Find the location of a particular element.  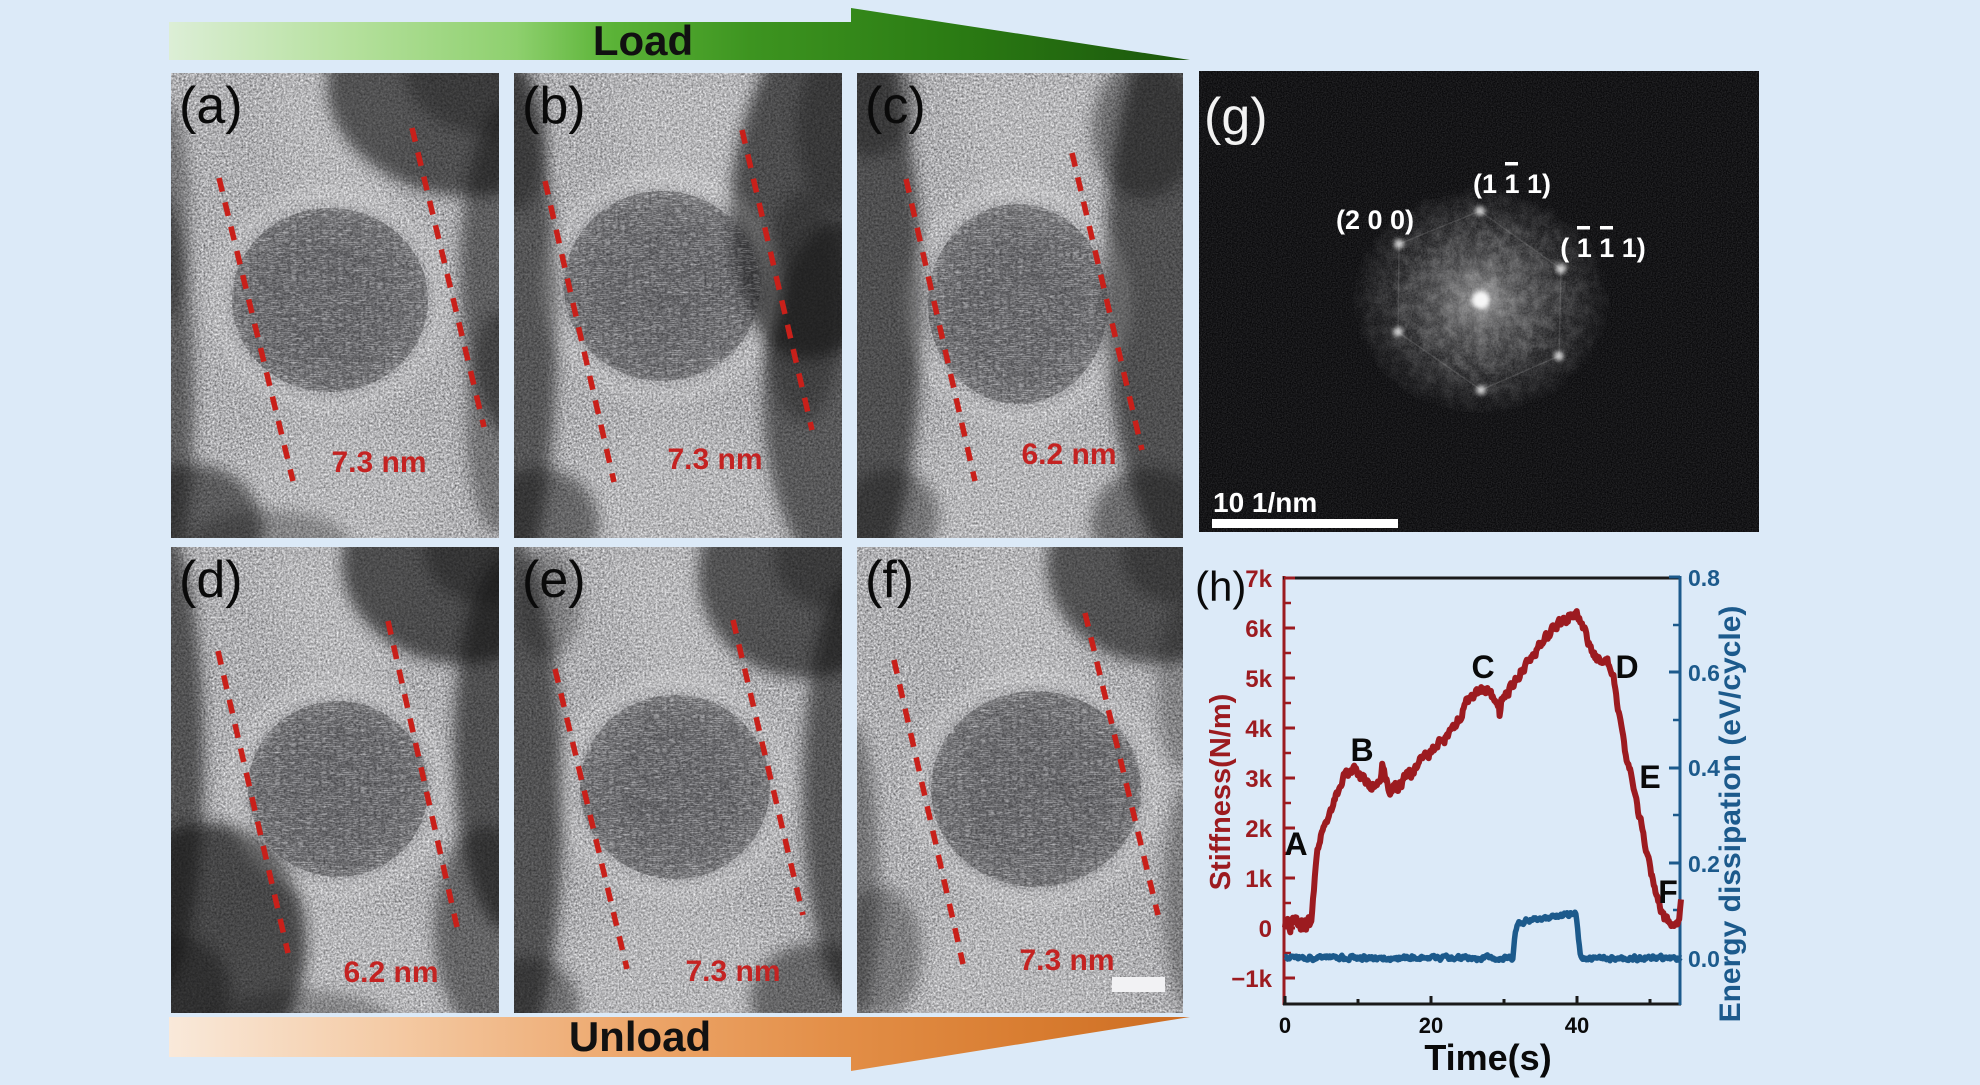

svg-text: 0.2 is located at coordinates (1704, 864).